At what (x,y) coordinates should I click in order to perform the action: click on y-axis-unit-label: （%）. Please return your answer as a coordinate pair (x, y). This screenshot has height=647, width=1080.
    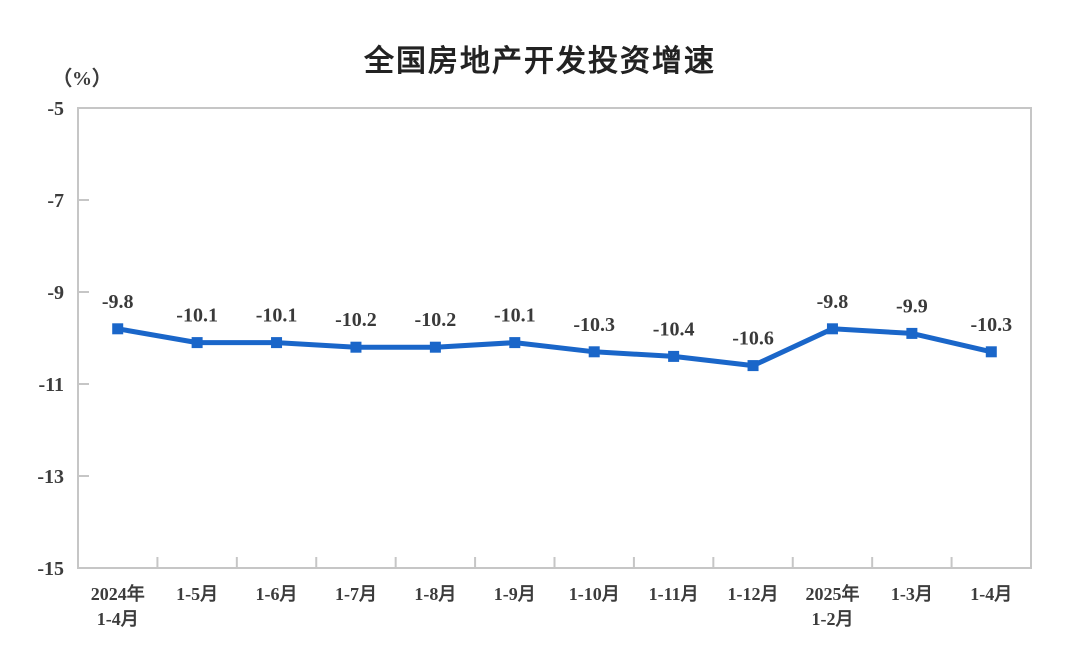
    Looking at the image, I should click on (82, 79).